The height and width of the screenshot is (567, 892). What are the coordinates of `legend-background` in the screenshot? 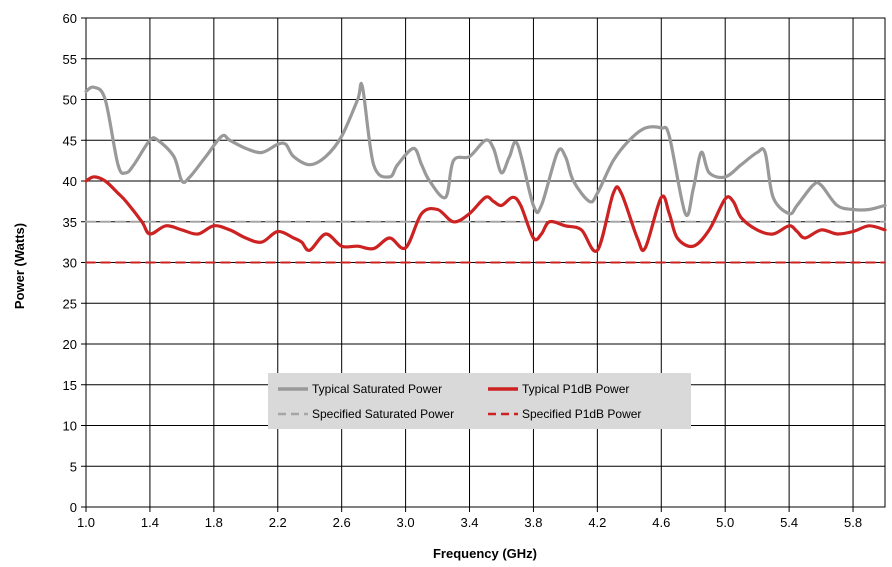 It's located at (479, 401).